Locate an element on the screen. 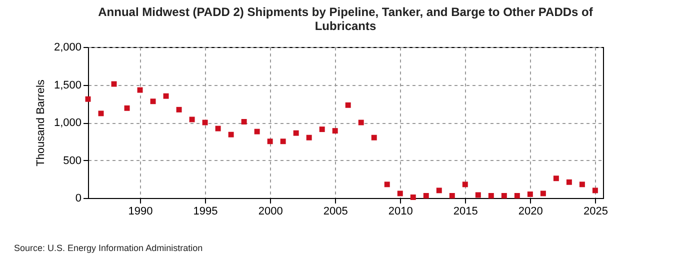 The height and width of the screenshot is (275, 675). y-tick-label: 500 is located at coordinates (72, 160).